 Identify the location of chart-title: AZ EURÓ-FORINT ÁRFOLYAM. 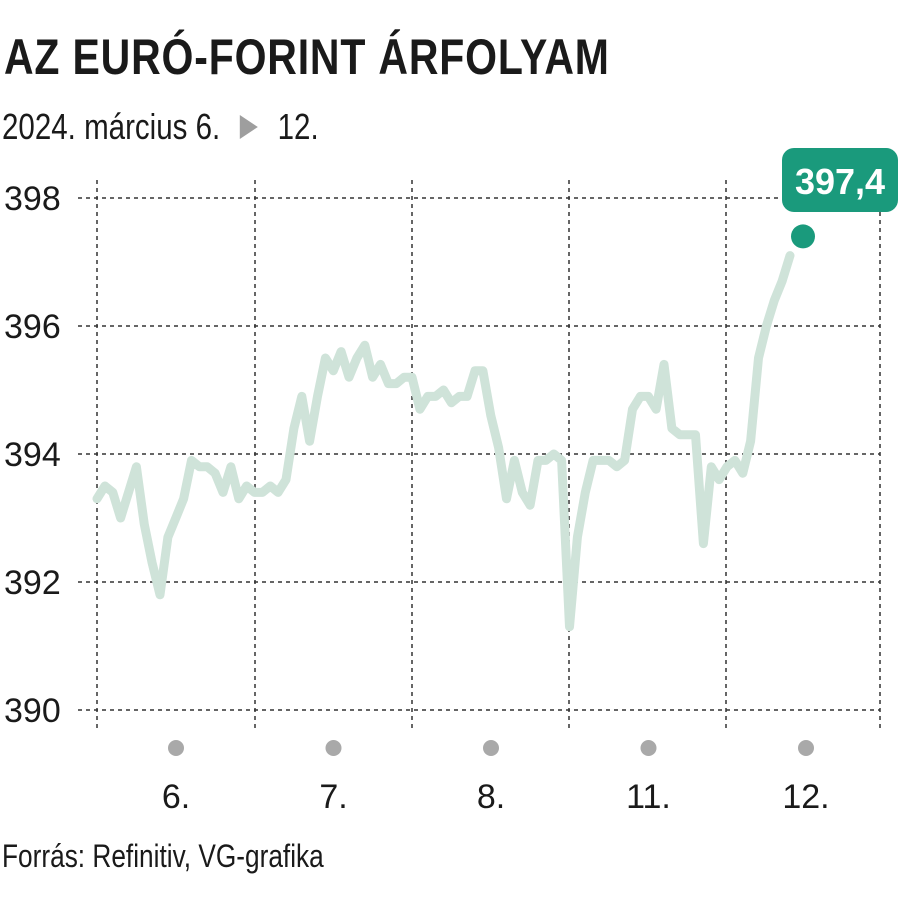
(307, 57).